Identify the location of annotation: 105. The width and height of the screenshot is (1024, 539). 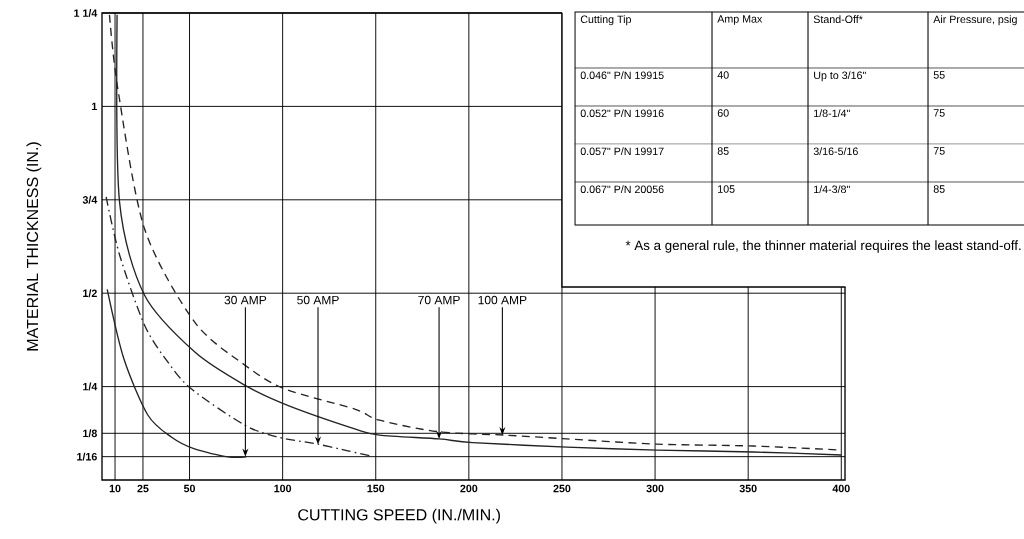
(726, 189).